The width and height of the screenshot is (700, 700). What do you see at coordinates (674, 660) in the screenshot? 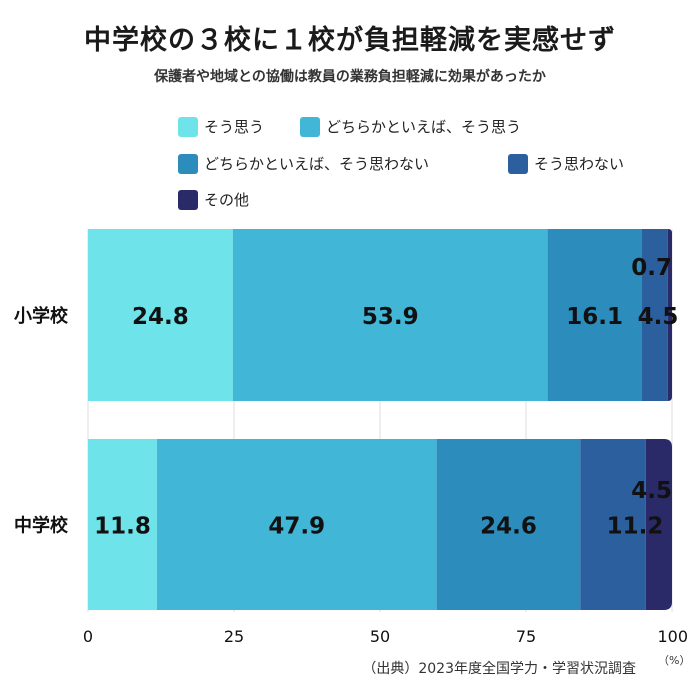
I see `unit-label: （%）` at bounding box center [674, 660].